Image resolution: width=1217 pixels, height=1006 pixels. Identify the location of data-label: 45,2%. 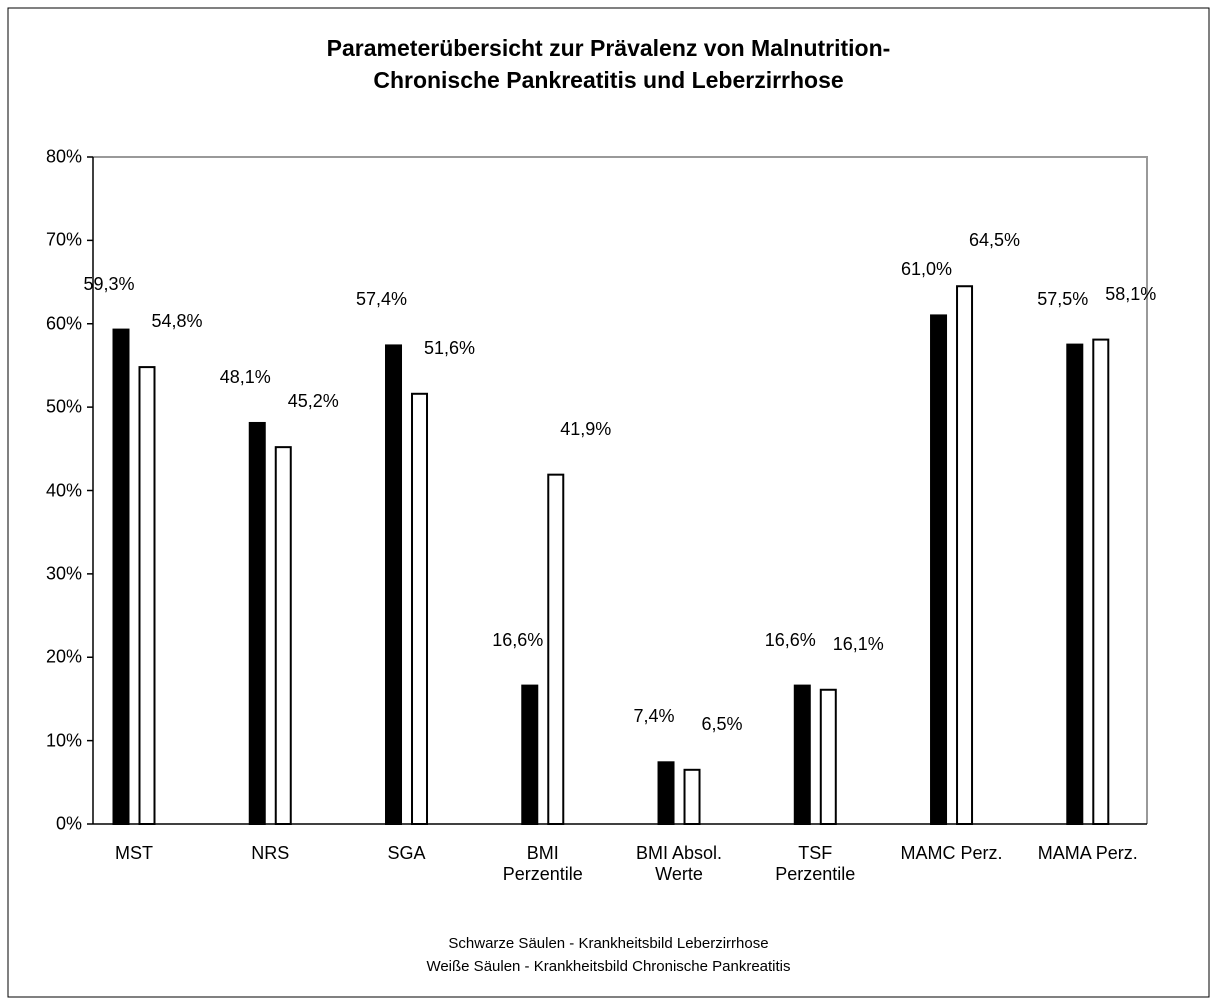
(313, 401).